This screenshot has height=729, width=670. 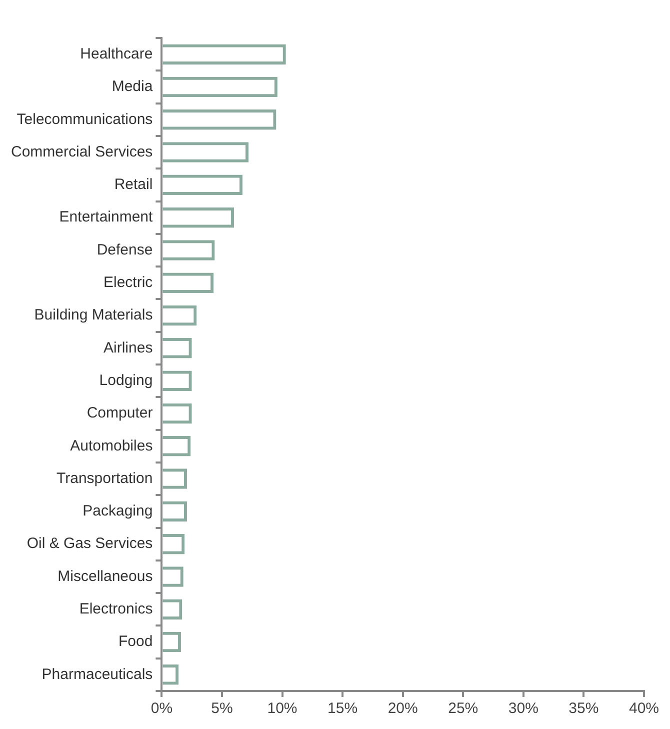 What do you see at coordinates (463, 709) in the screenshot?
I see `x-tick-label: 25%` at bounding box center [463, 709].